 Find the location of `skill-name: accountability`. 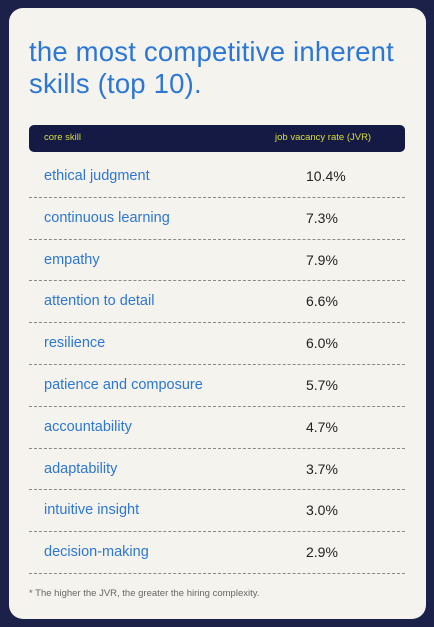

skill-name: accountability is located at coordinates (88, 426).